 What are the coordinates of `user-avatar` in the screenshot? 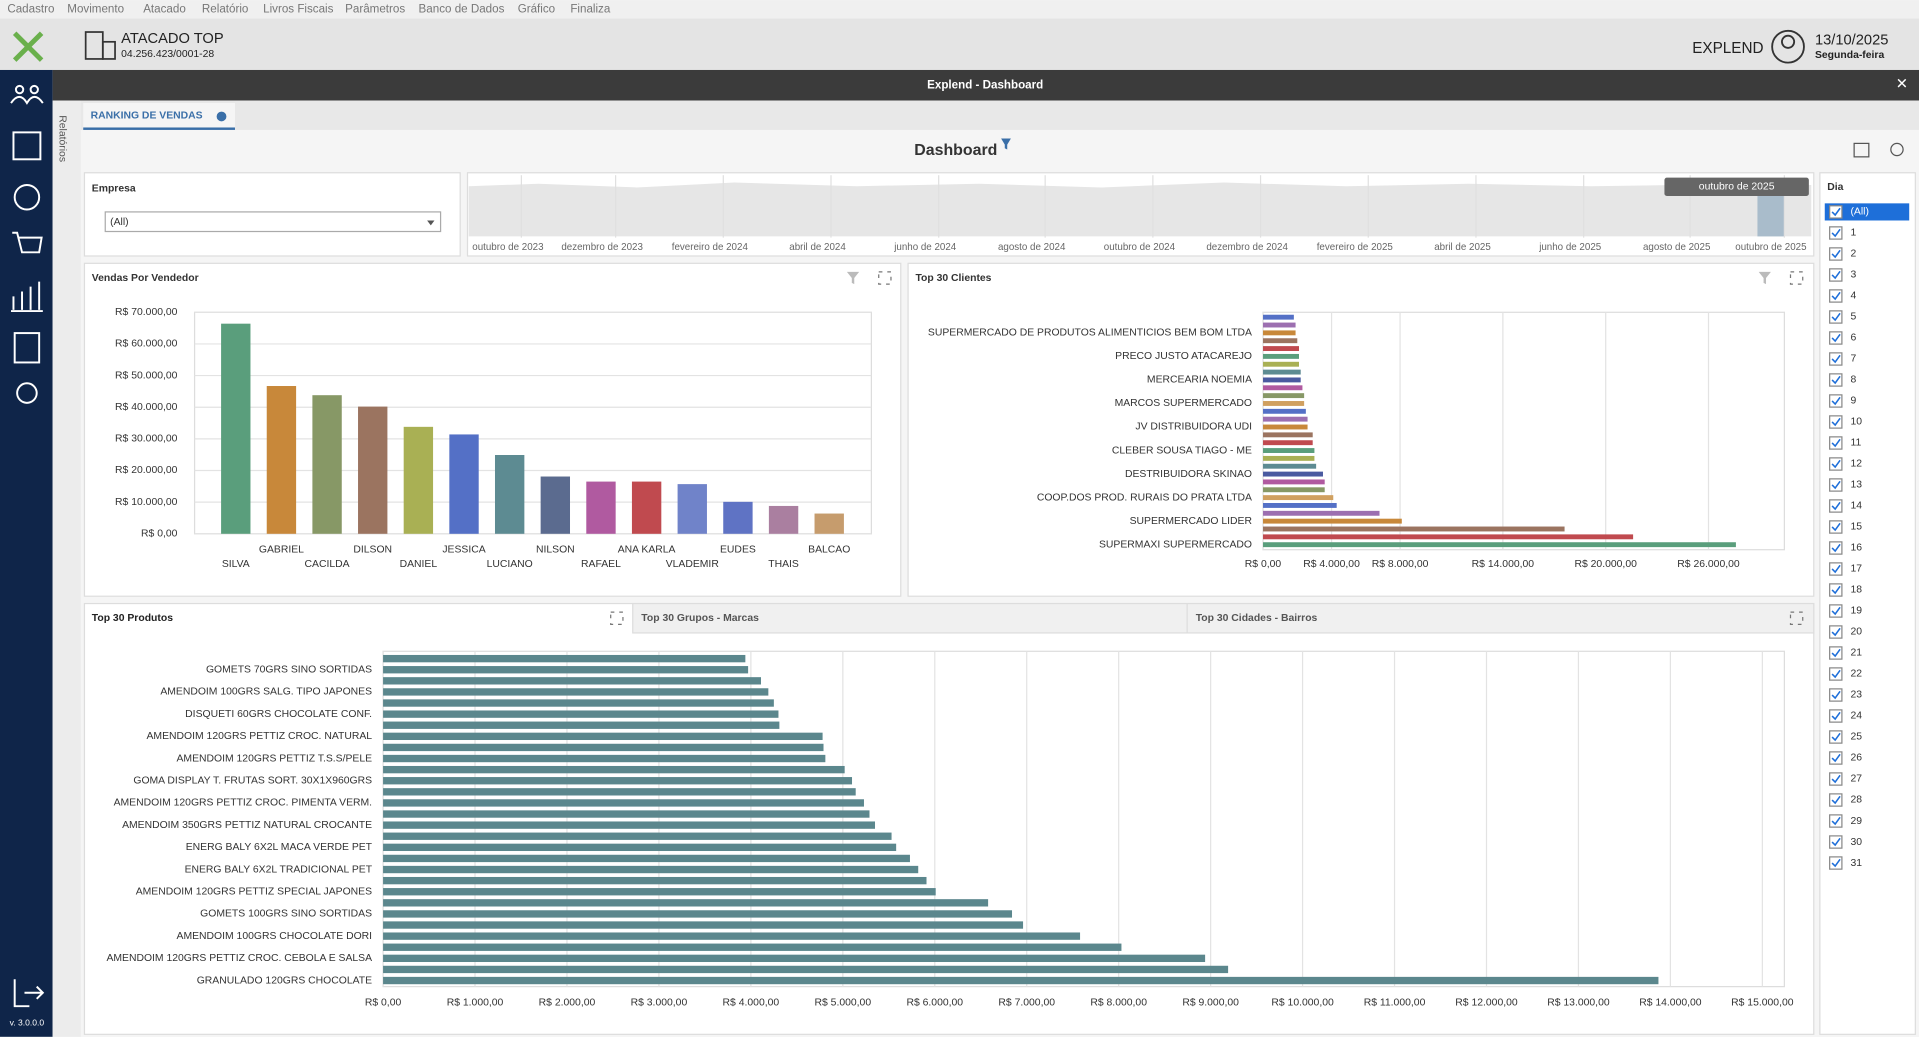 It's located at (1788, 46).